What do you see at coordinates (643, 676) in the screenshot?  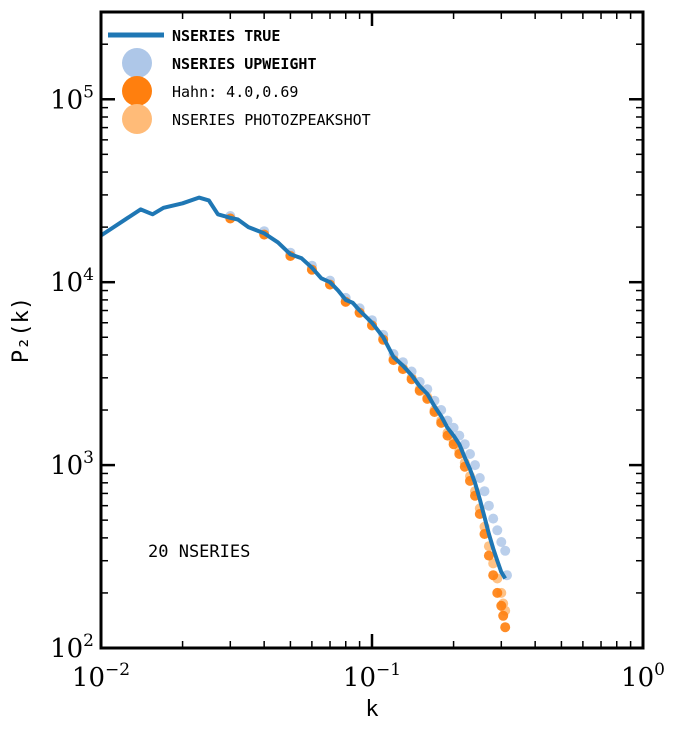 I see `x-tick-label: 10⁰` at bounding box center [643, 676].